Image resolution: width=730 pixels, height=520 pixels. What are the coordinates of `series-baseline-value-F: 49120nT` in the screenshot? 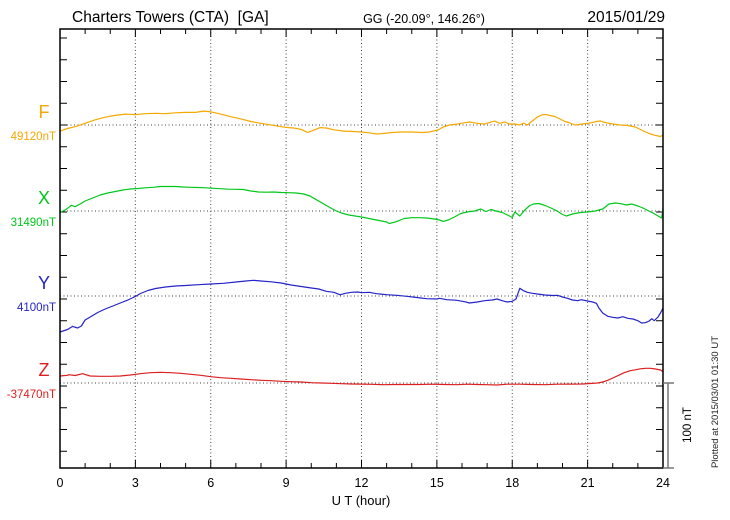 It's located at (33, 137).